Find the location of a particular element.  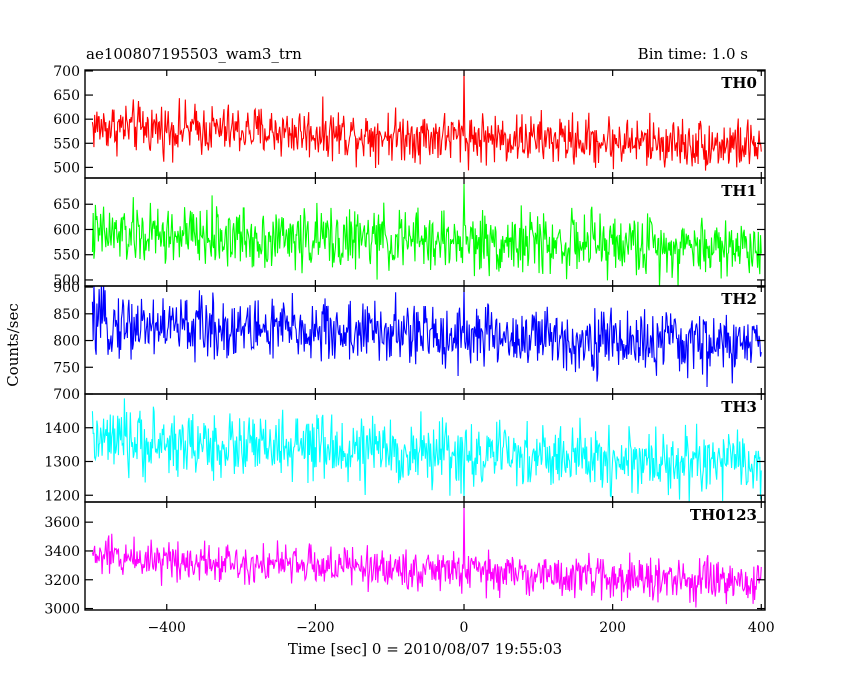

bin-time-label: Bin time: 1.0 s is located at coordinates (693, 54).